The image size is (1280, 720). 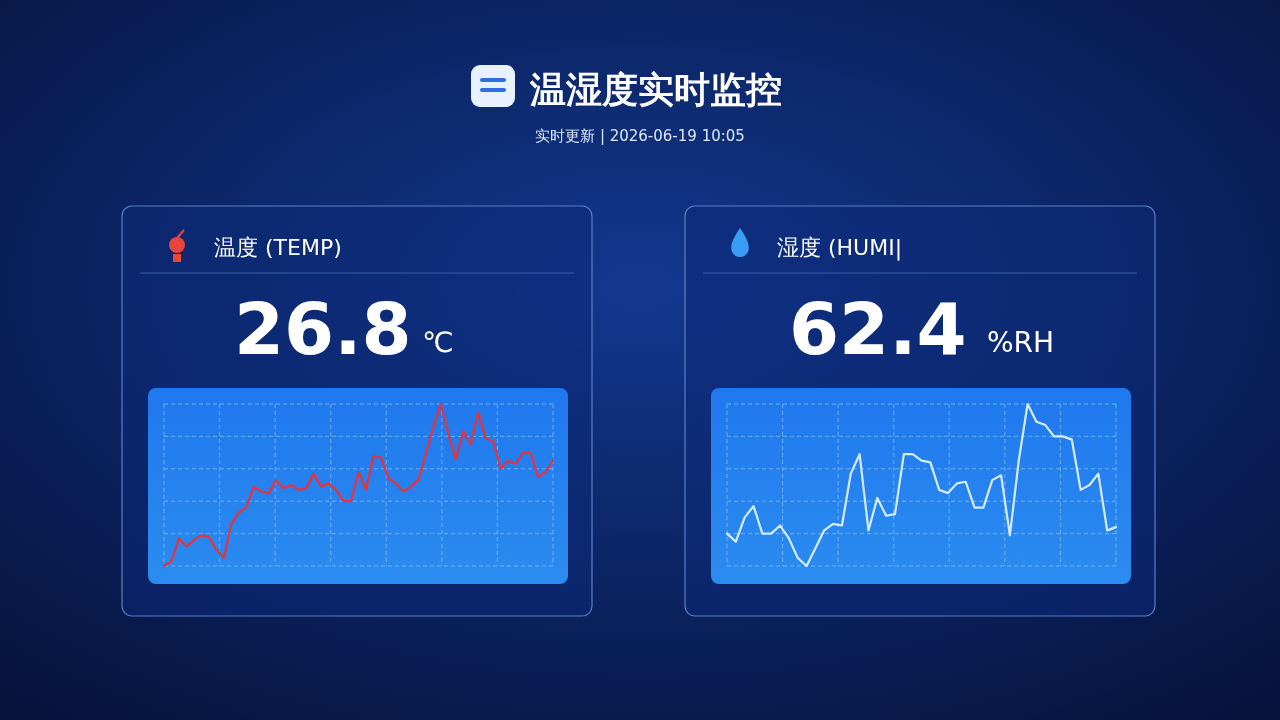 What do you see at coordinates (438, 342) in the screenshot?
I see `text: ℃` at bounding box center [438, 342].